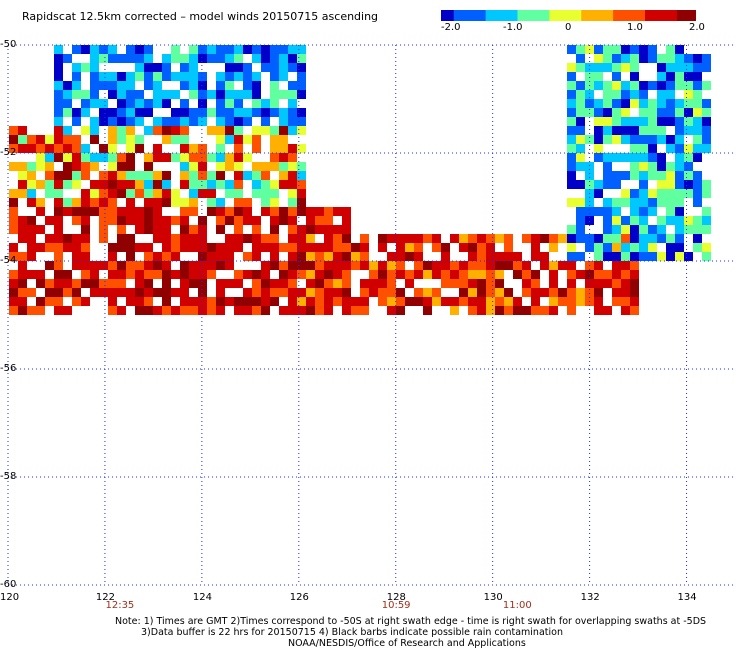 The image size is (740, 650). What do you see at coordinates (517, 605) in the screenshot?
I see `time-label: 11:00` at bounding box center [517, 605].